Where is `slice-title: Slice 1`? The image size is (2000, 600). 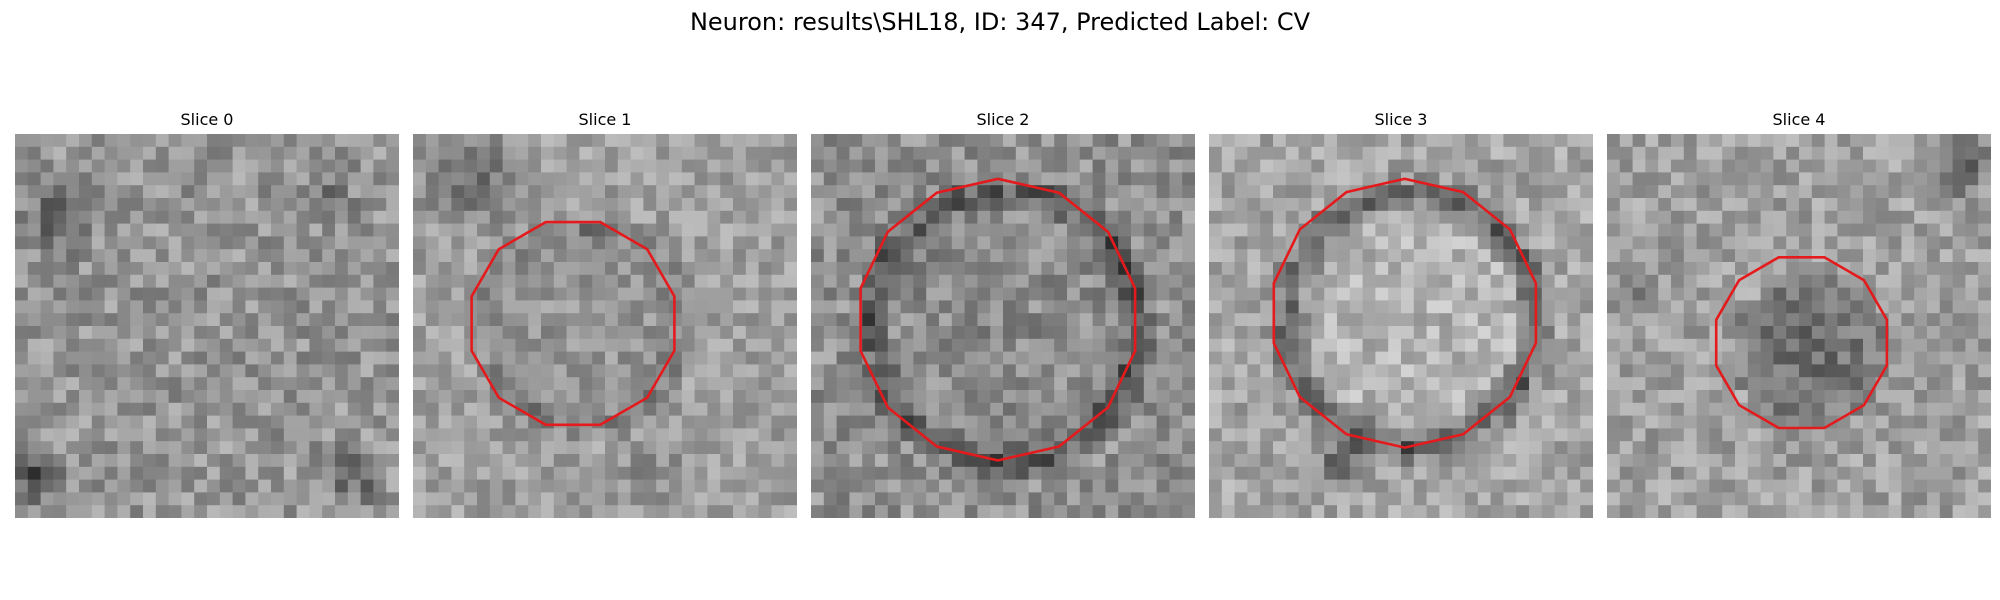
slice-title: Slice 1 is located at coordinates (605, 119).